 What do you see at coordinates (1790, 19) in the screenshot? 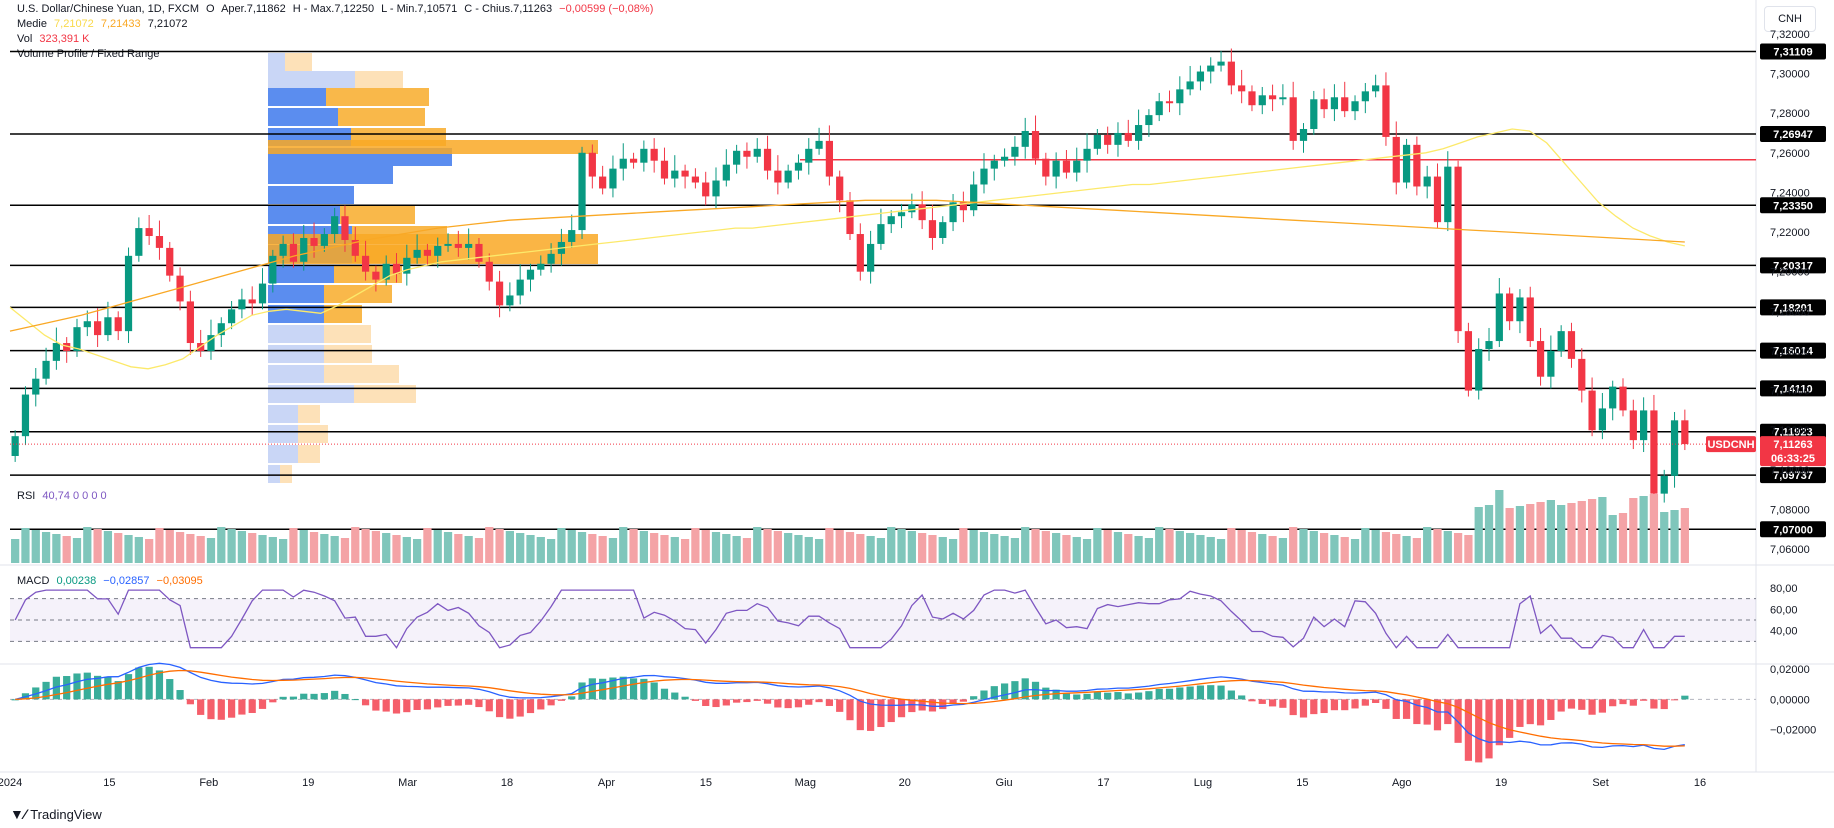
I see `currency-button: CNH` at bounding box center [1790, 19].